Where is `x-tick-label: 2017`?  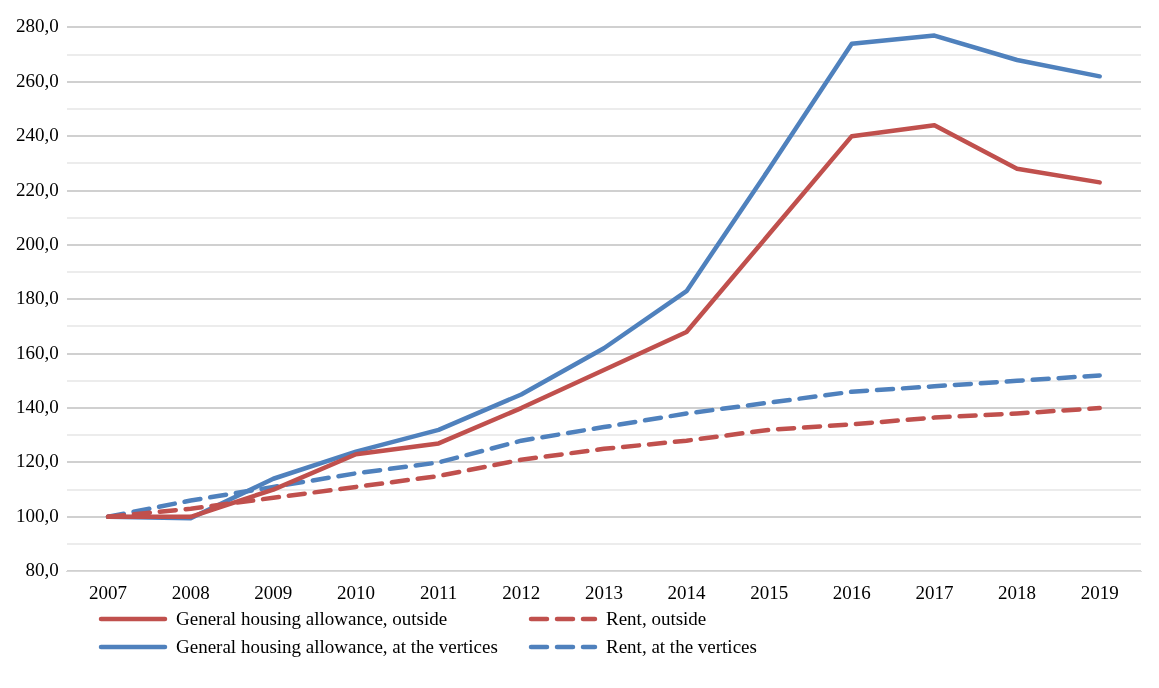
x-tick-label: 2017 is located at coordinates (934, 592).